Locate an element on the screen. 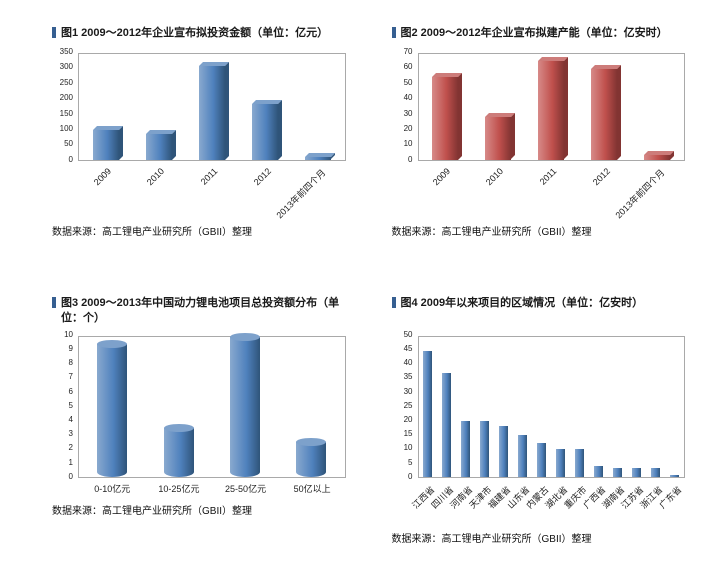 The image size is (721, 570). y-tick-label: 25 is located at coordinates (408, 405).